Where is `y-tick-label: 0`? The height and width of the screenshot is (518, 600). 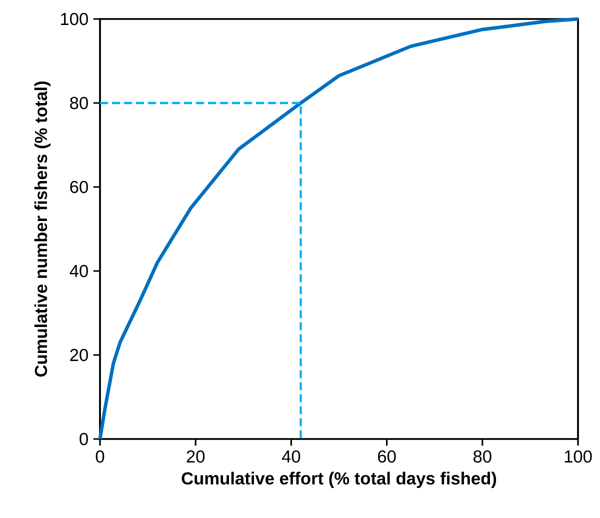 y-tick-label: 0 is located at coordinates (84, 439).